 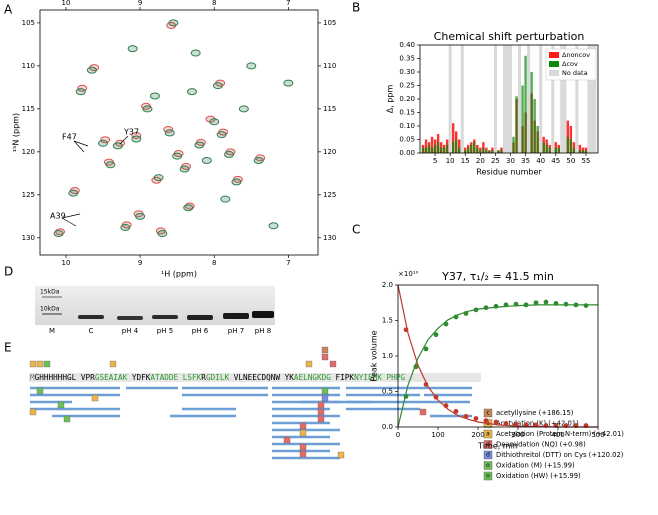 What do you see at coordinates (255, 377) in the screenshot?
I see `sequence-background` at bounding box center [255, 377].